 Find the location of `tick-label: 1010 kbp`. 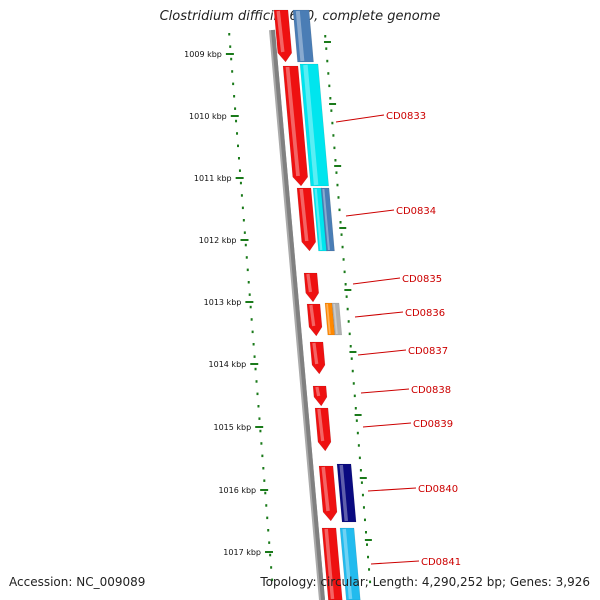

tick-label: 1010 kbp is located at coordinates (208, 116).